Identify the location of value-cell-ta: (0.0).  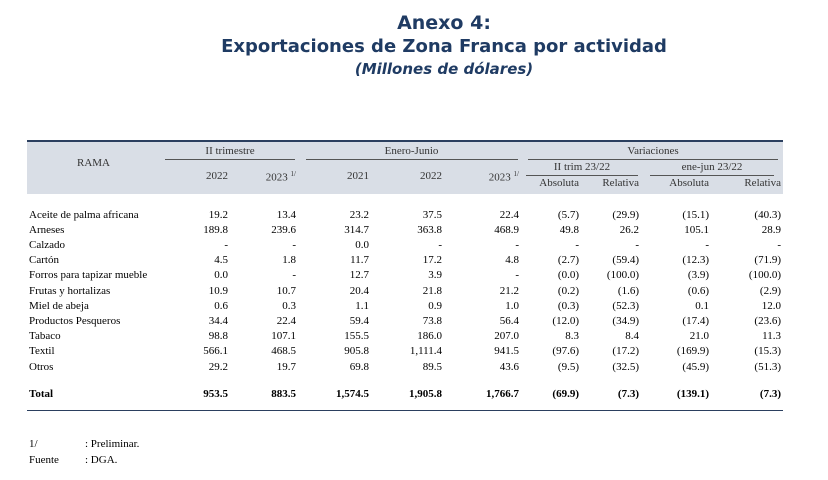
(568, 275).